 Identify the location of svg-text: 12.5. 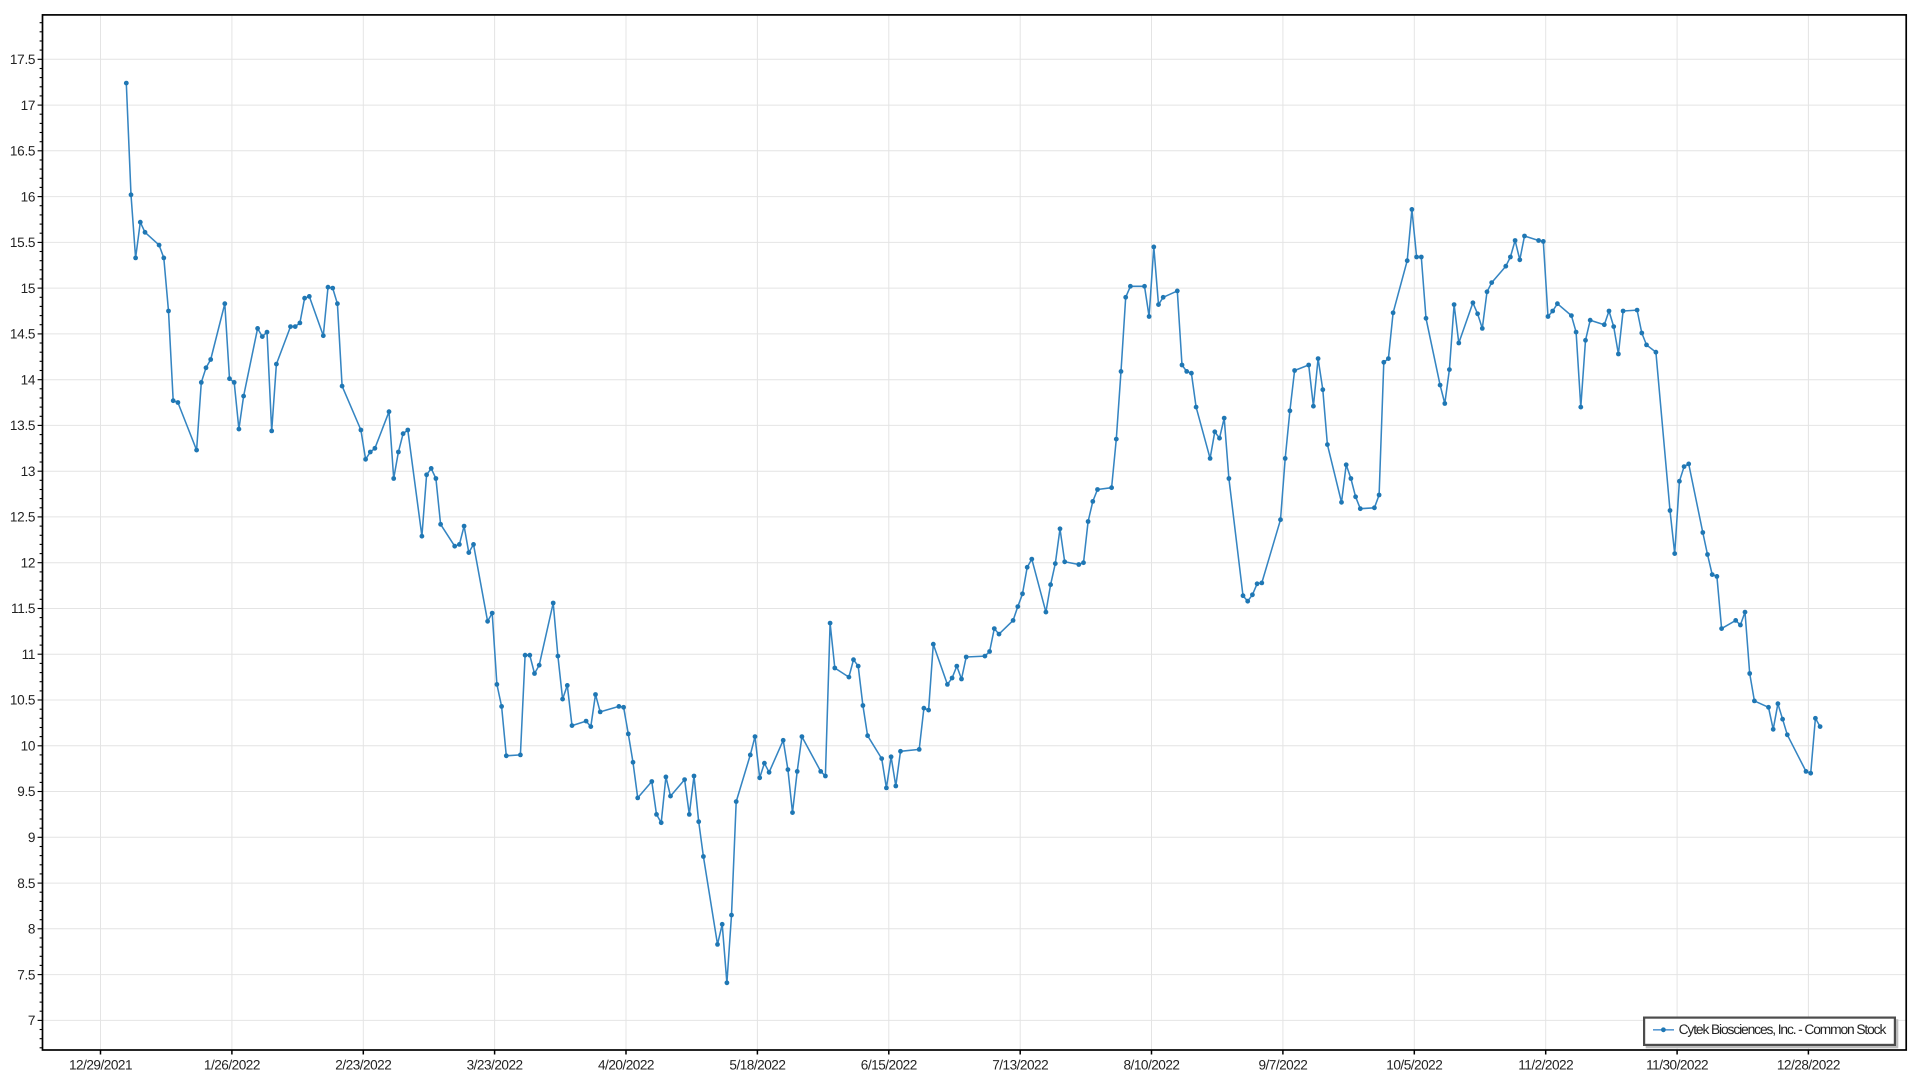
(22, 517).